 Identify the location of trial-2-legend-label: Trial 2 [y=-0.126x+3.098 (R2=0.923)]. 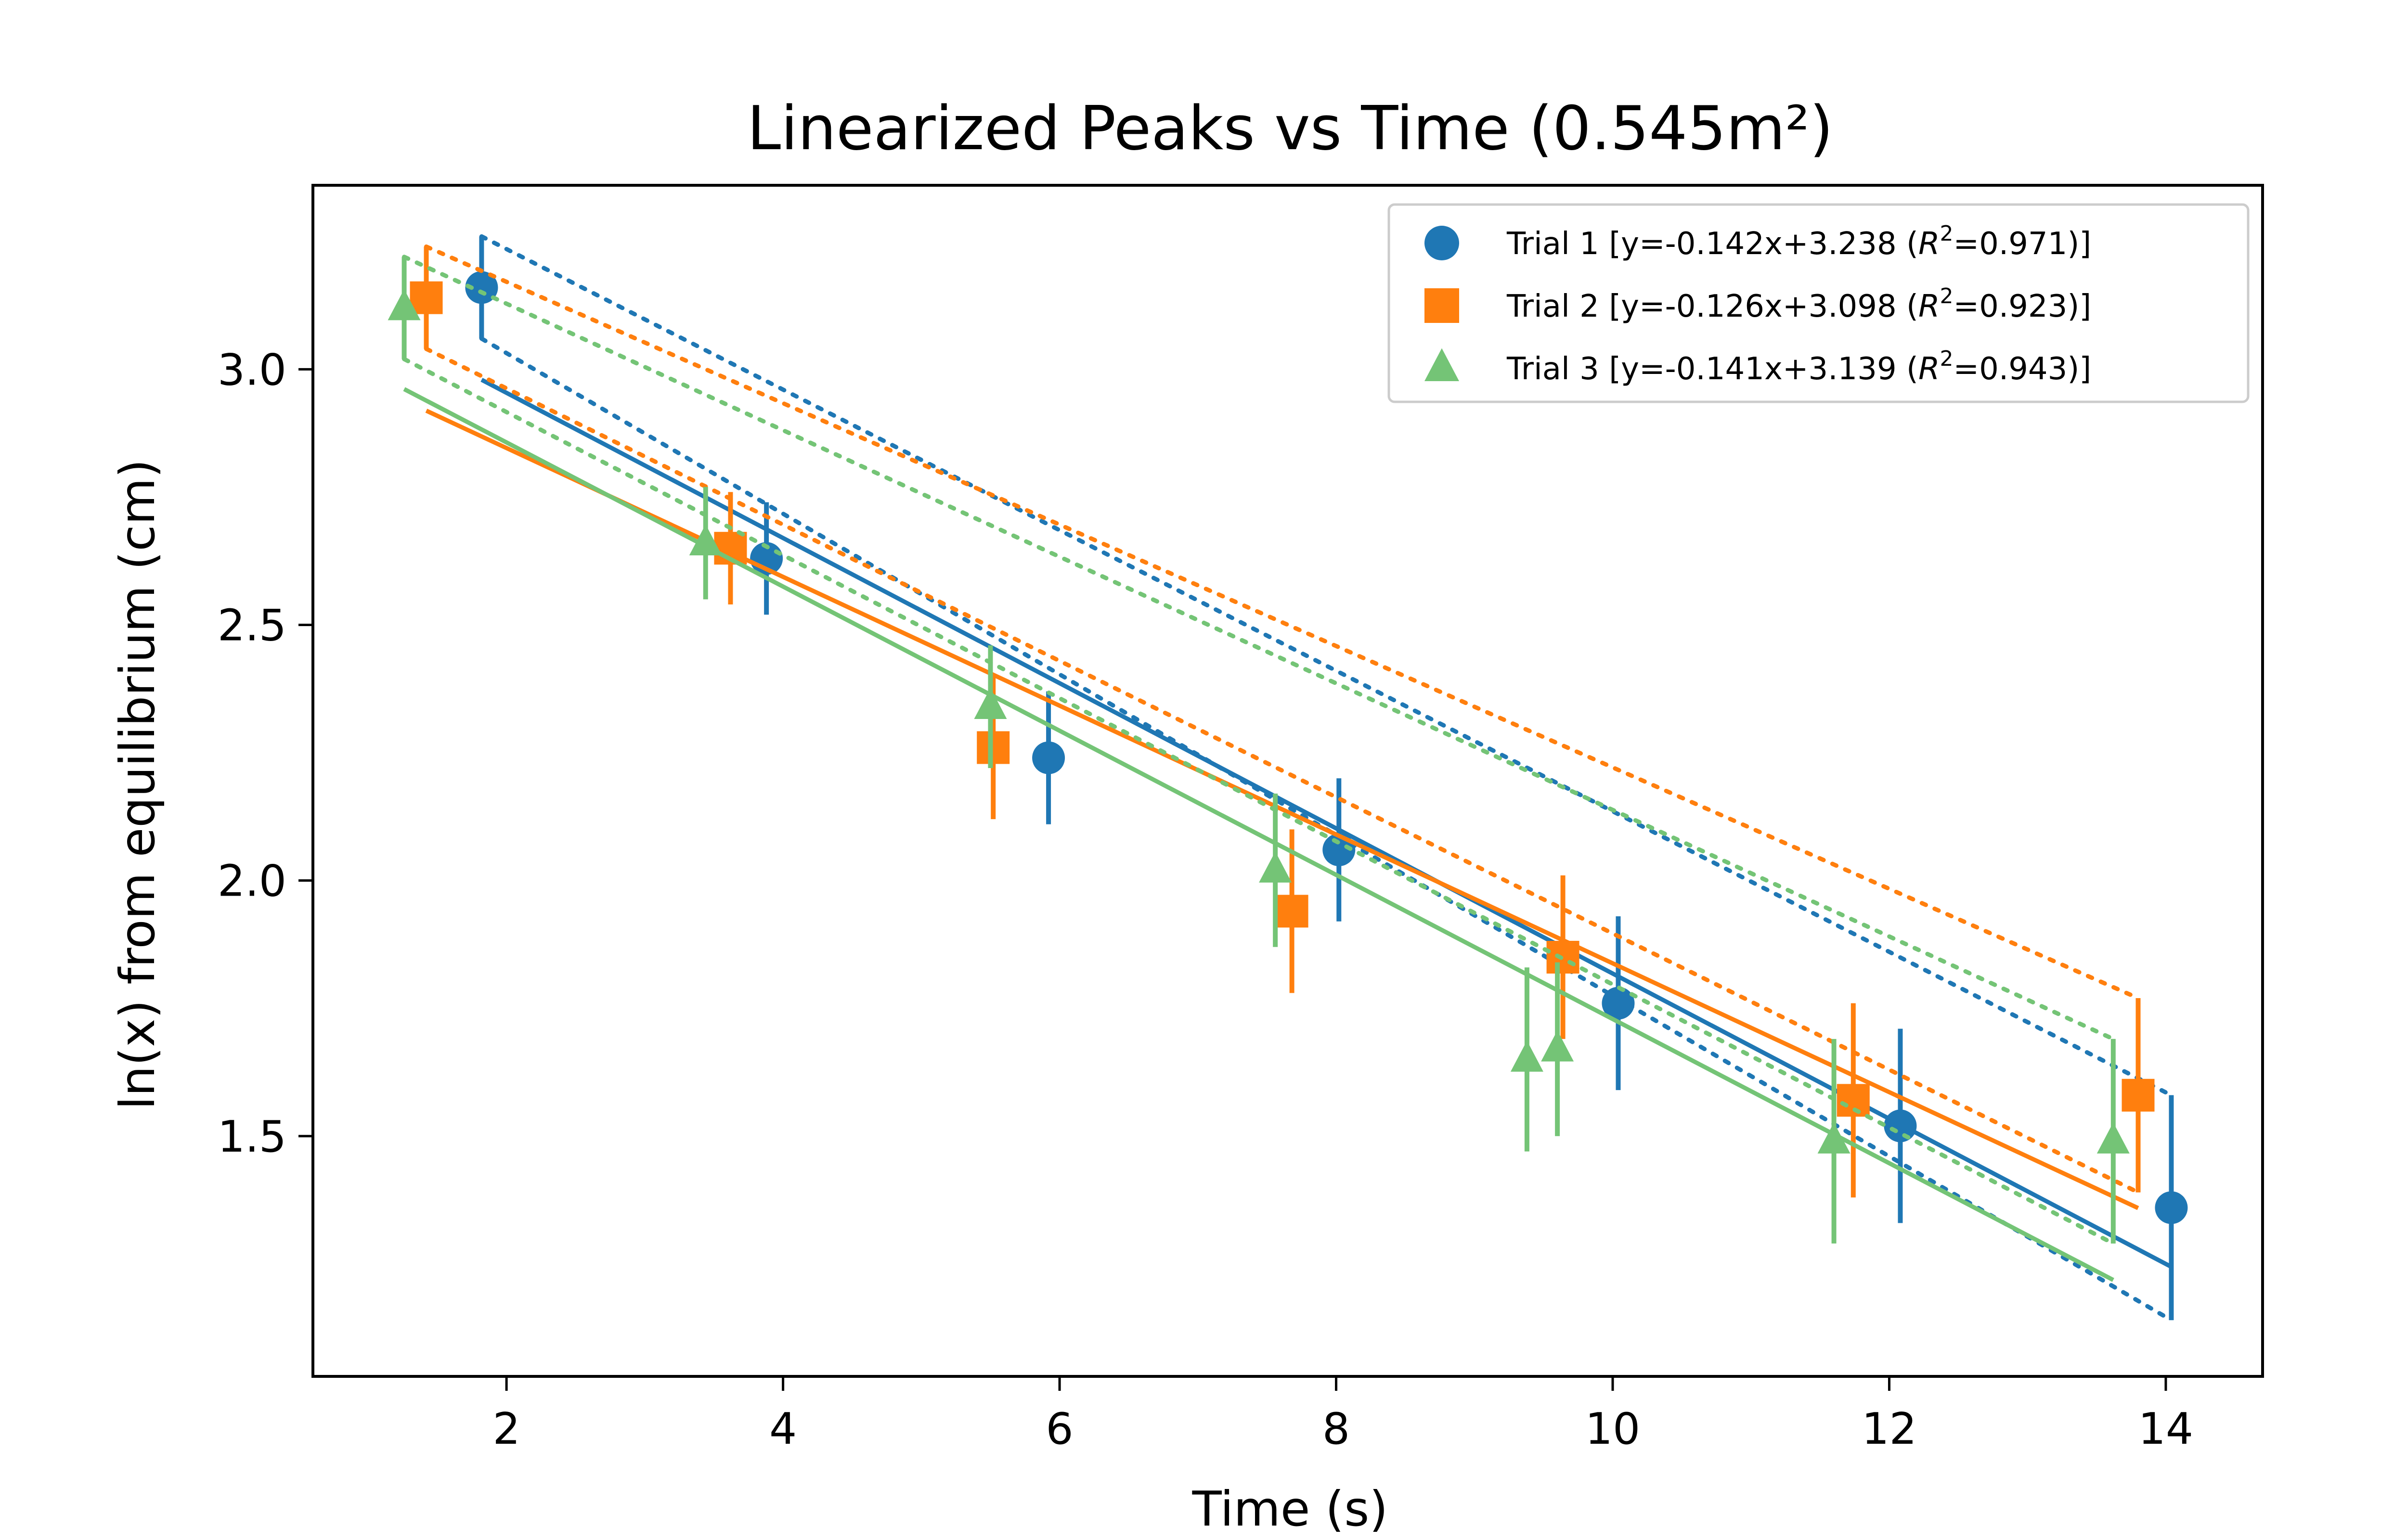
(1798, 304).